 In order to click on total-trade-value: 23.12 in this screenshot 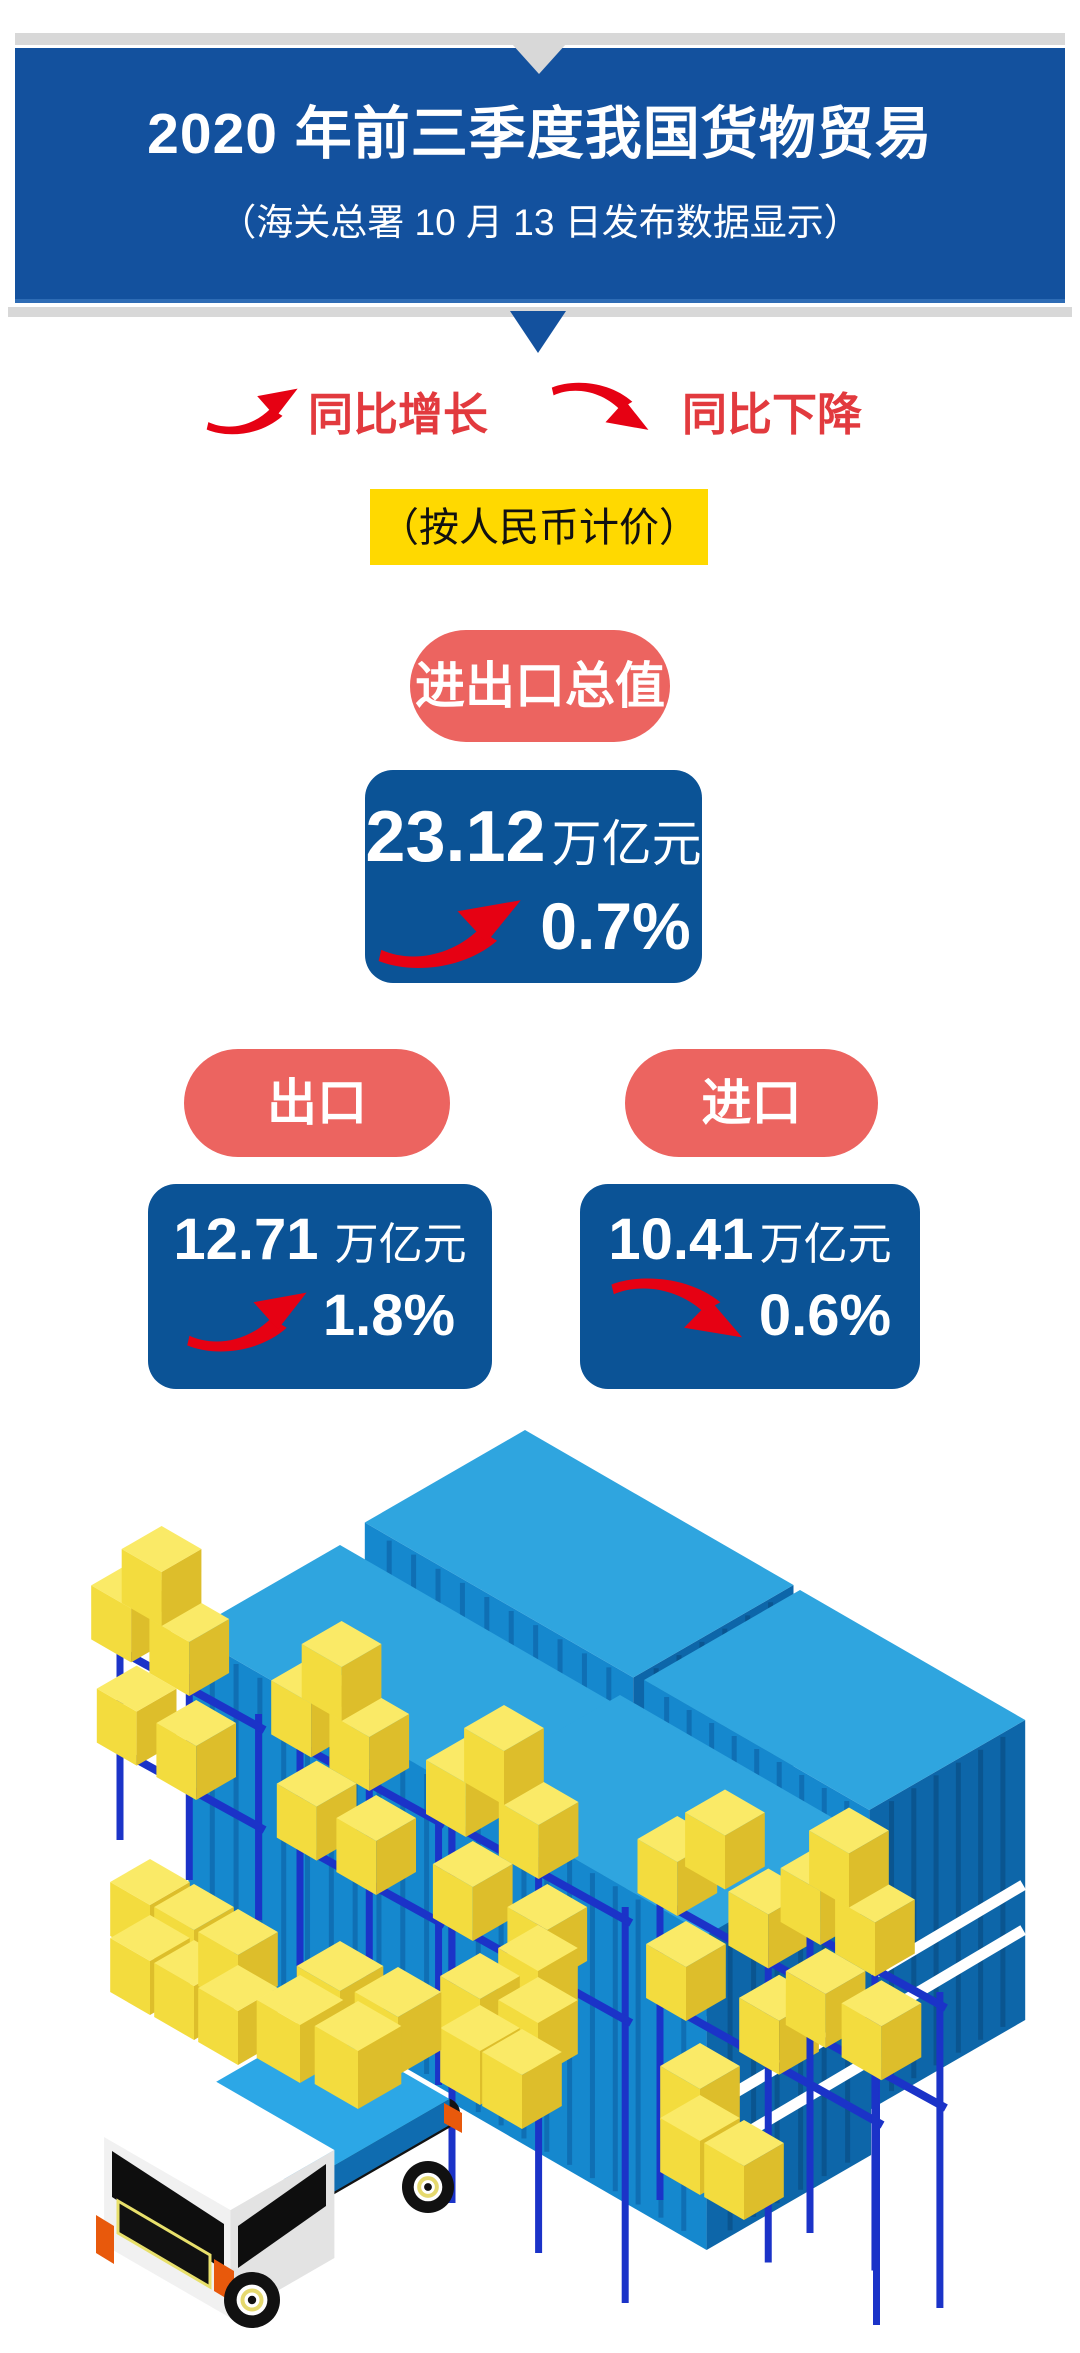, I will do `click(455, 837)`.